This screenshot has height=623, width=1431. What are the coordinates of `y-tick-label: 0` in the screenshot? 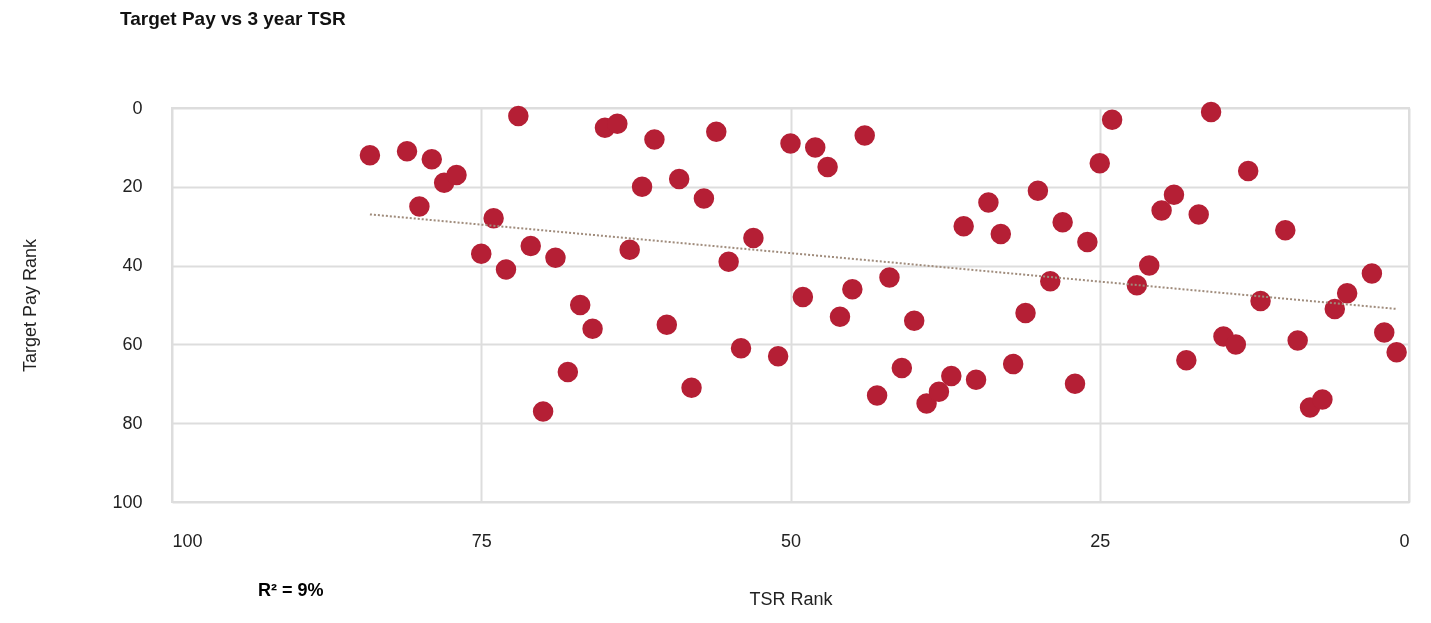 It's located at (137, 107).